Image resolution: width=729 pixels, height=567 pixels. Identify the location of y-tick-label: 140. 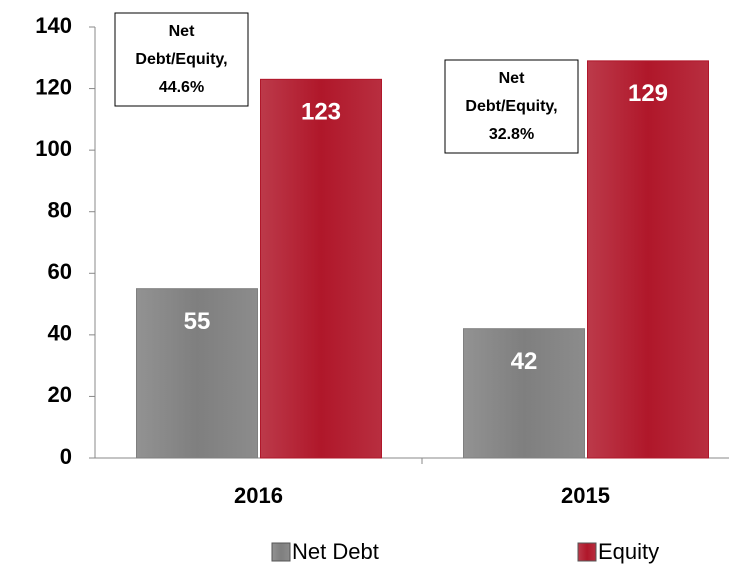
(53, 25).